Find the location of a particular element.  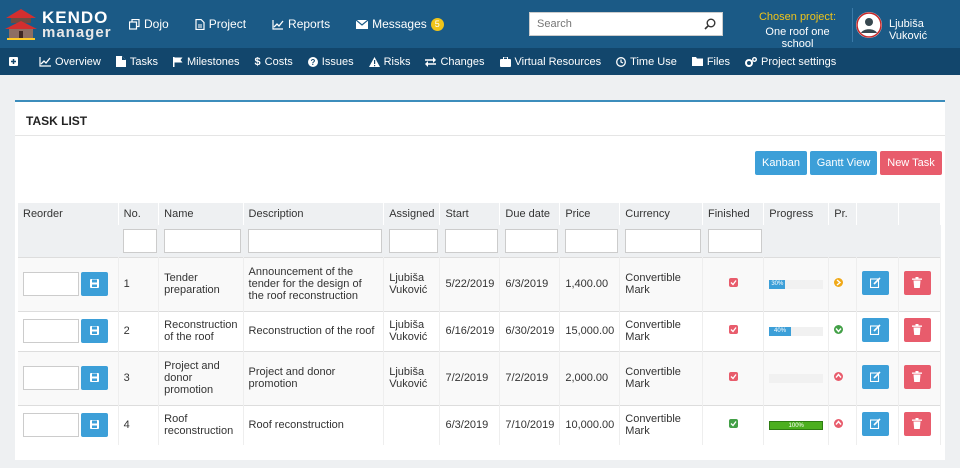

column-header: Assigned is located at coordinates (412, 214).